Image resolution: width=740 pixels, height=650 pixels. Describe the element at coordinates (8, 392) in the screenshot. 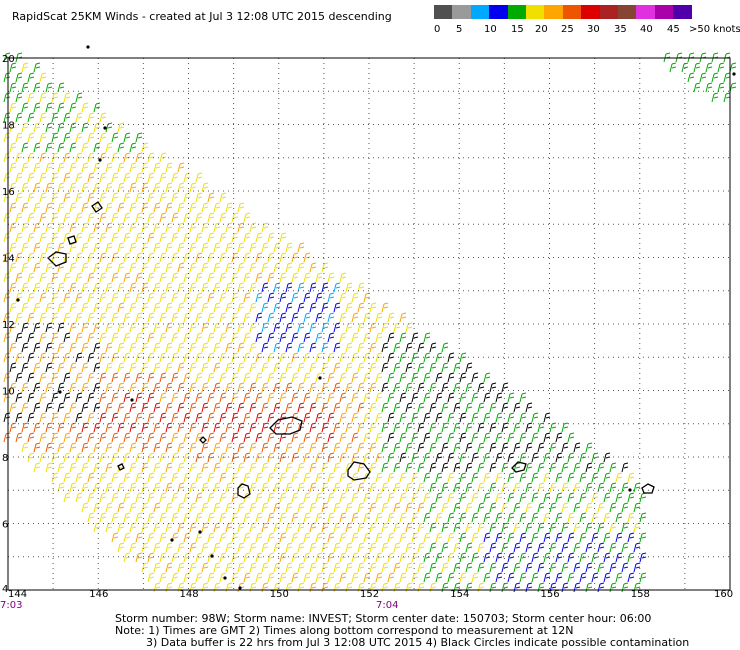

I see `y-tick-label: 10` at that location.